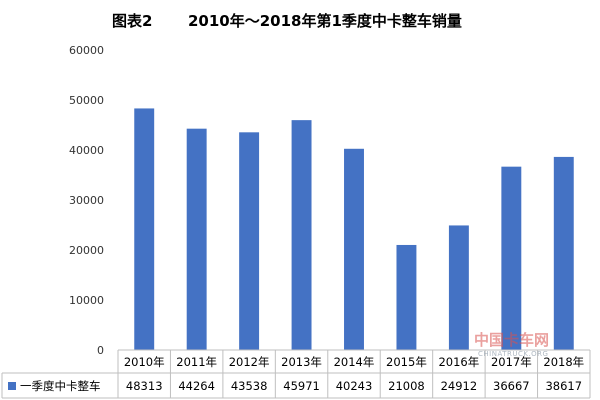 The image size is (600, 400). I want to click on category-label: 2016年, so click(458, 362).